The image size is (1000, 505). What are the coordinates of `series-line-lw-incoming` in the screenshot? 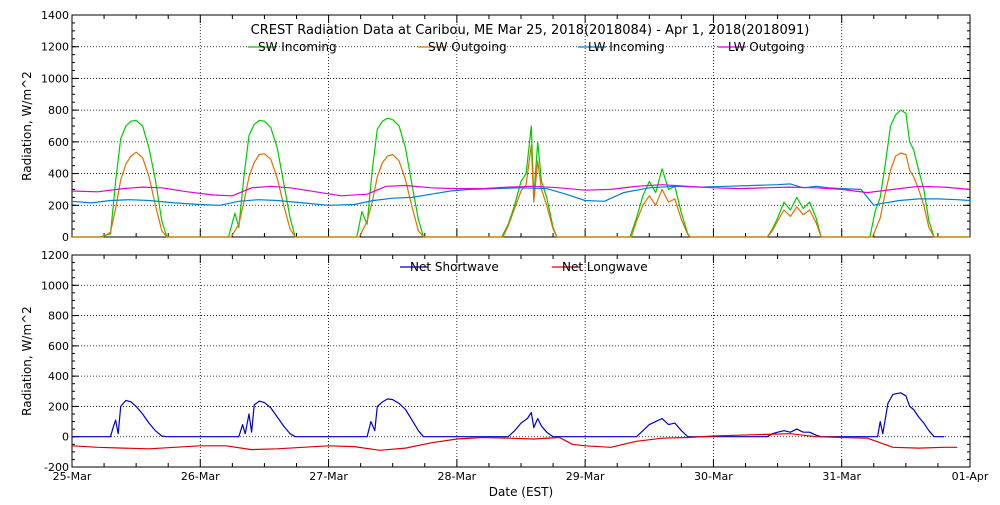 It's located at (521, 194).